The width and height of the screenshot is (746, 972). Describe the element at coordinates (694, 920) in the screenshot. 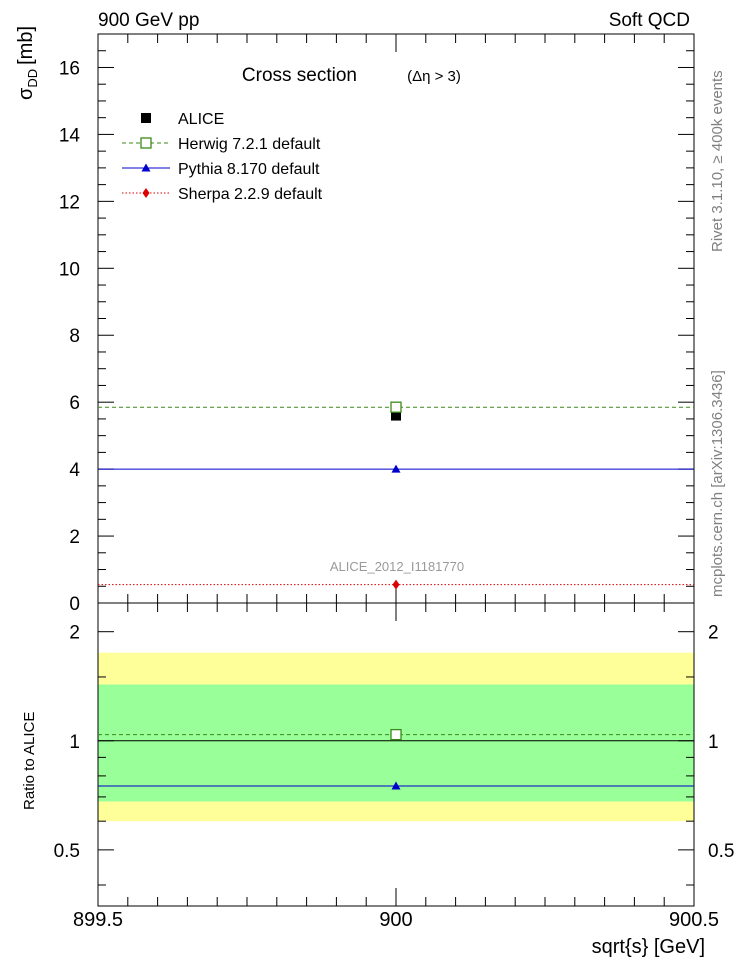

I see `x-tick-label: 900.5` at that location.